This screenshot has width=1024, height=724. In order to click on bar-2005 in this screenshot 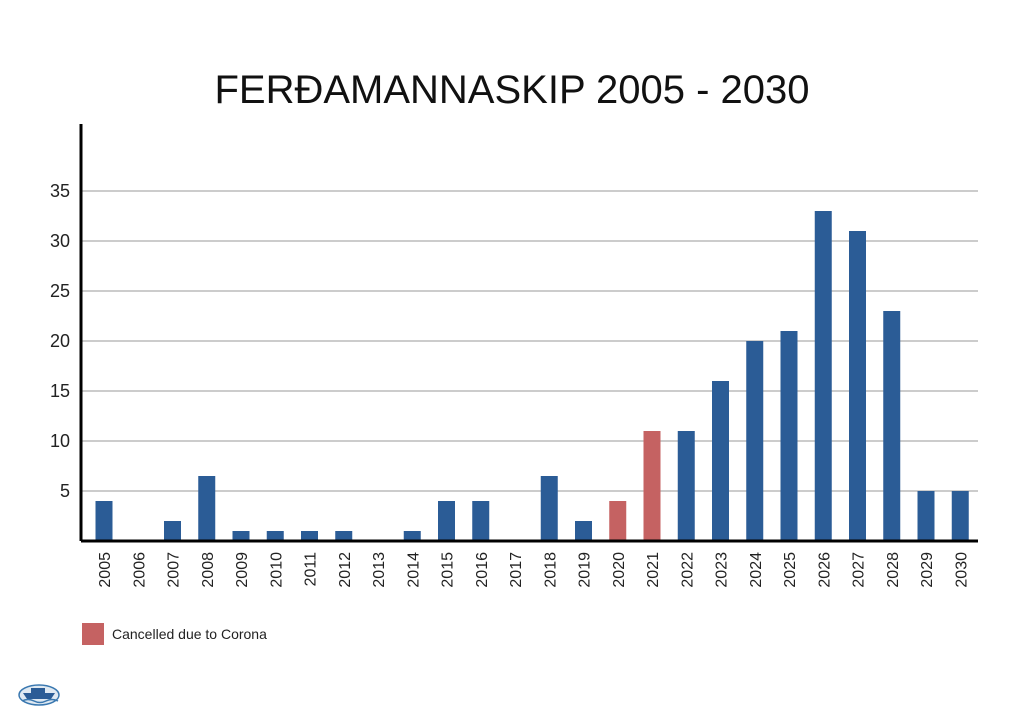, I will do `click(104, 521)`.